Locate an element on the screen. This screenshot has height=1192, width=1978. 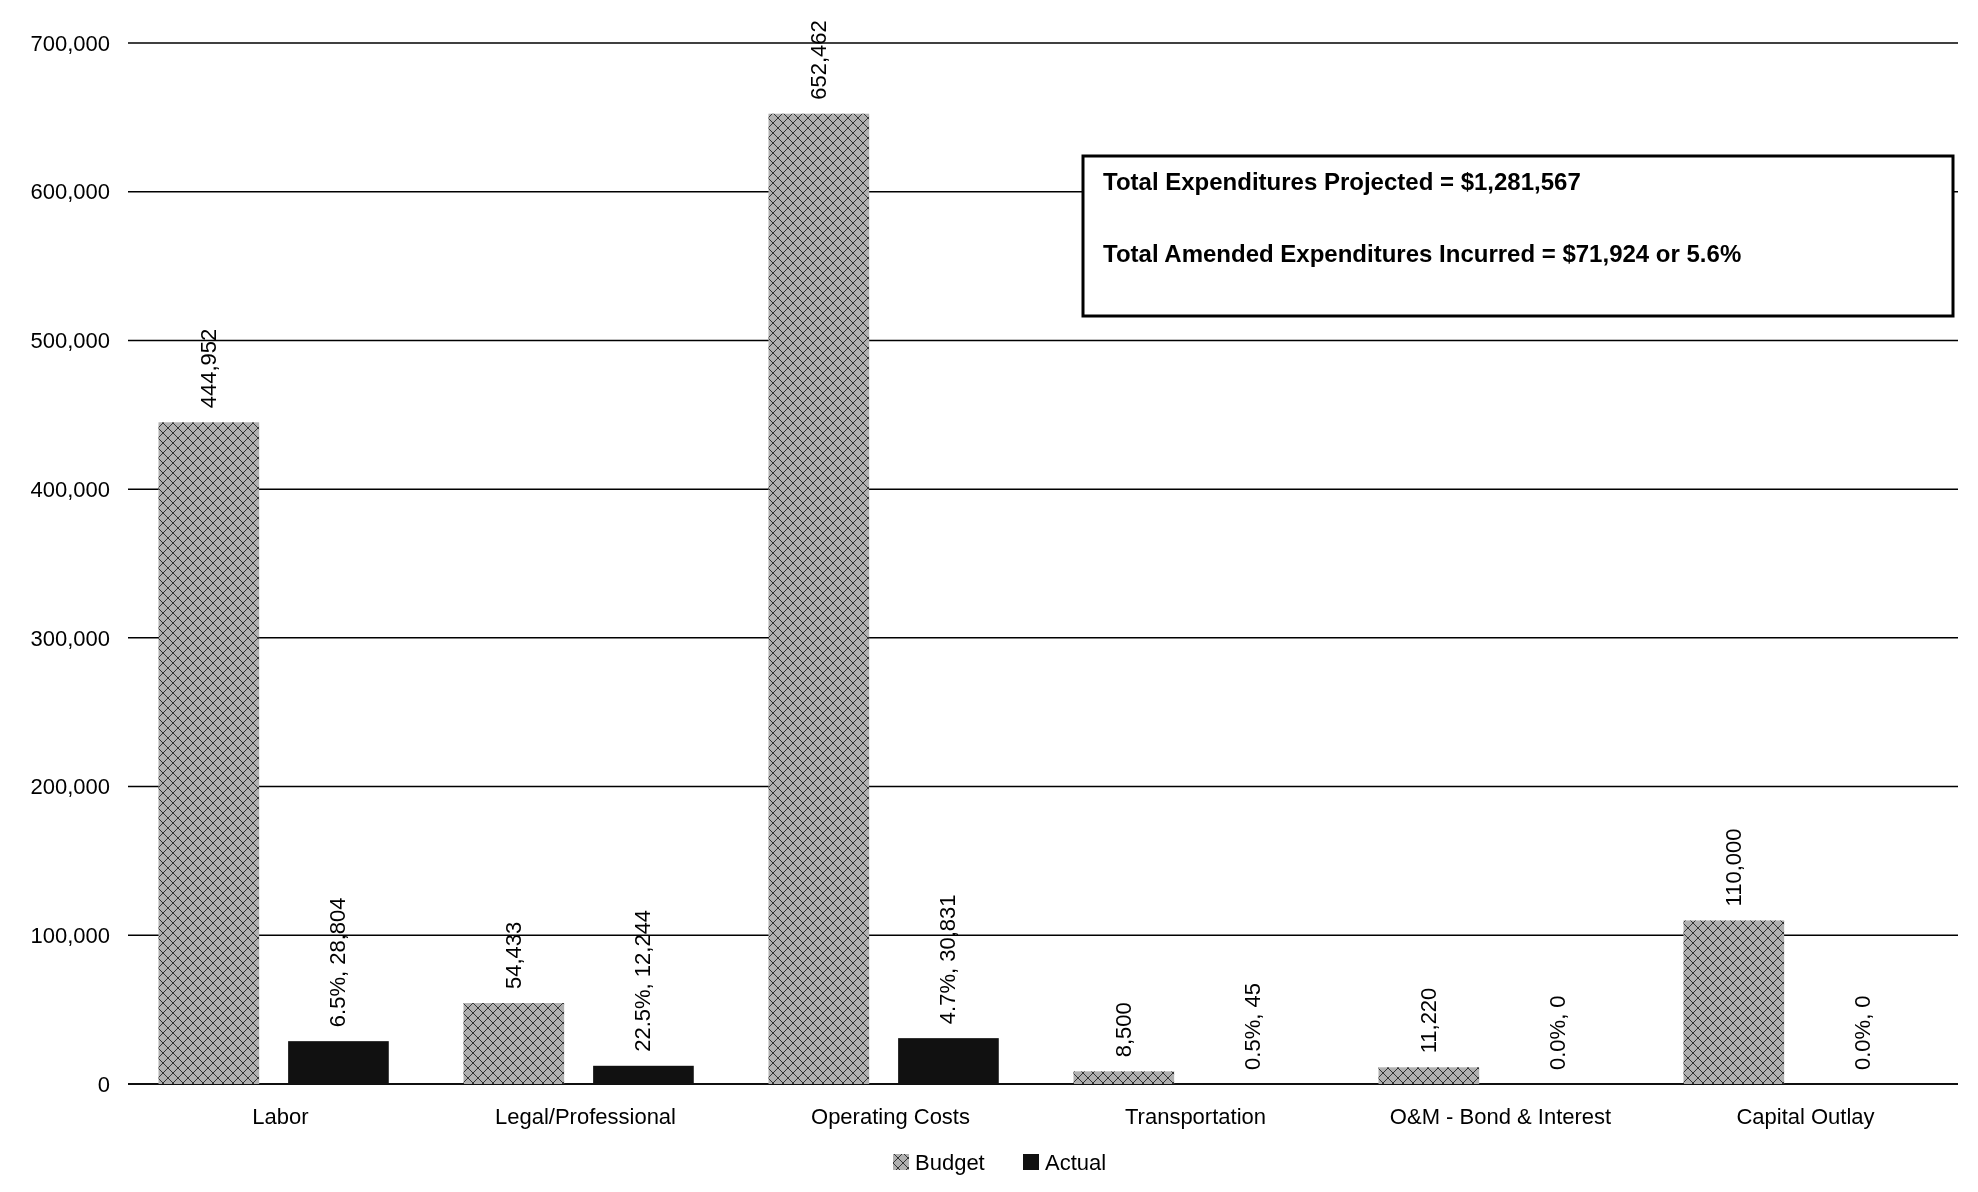
x-tick-label: Labor is located at coordinates (280, 1116).